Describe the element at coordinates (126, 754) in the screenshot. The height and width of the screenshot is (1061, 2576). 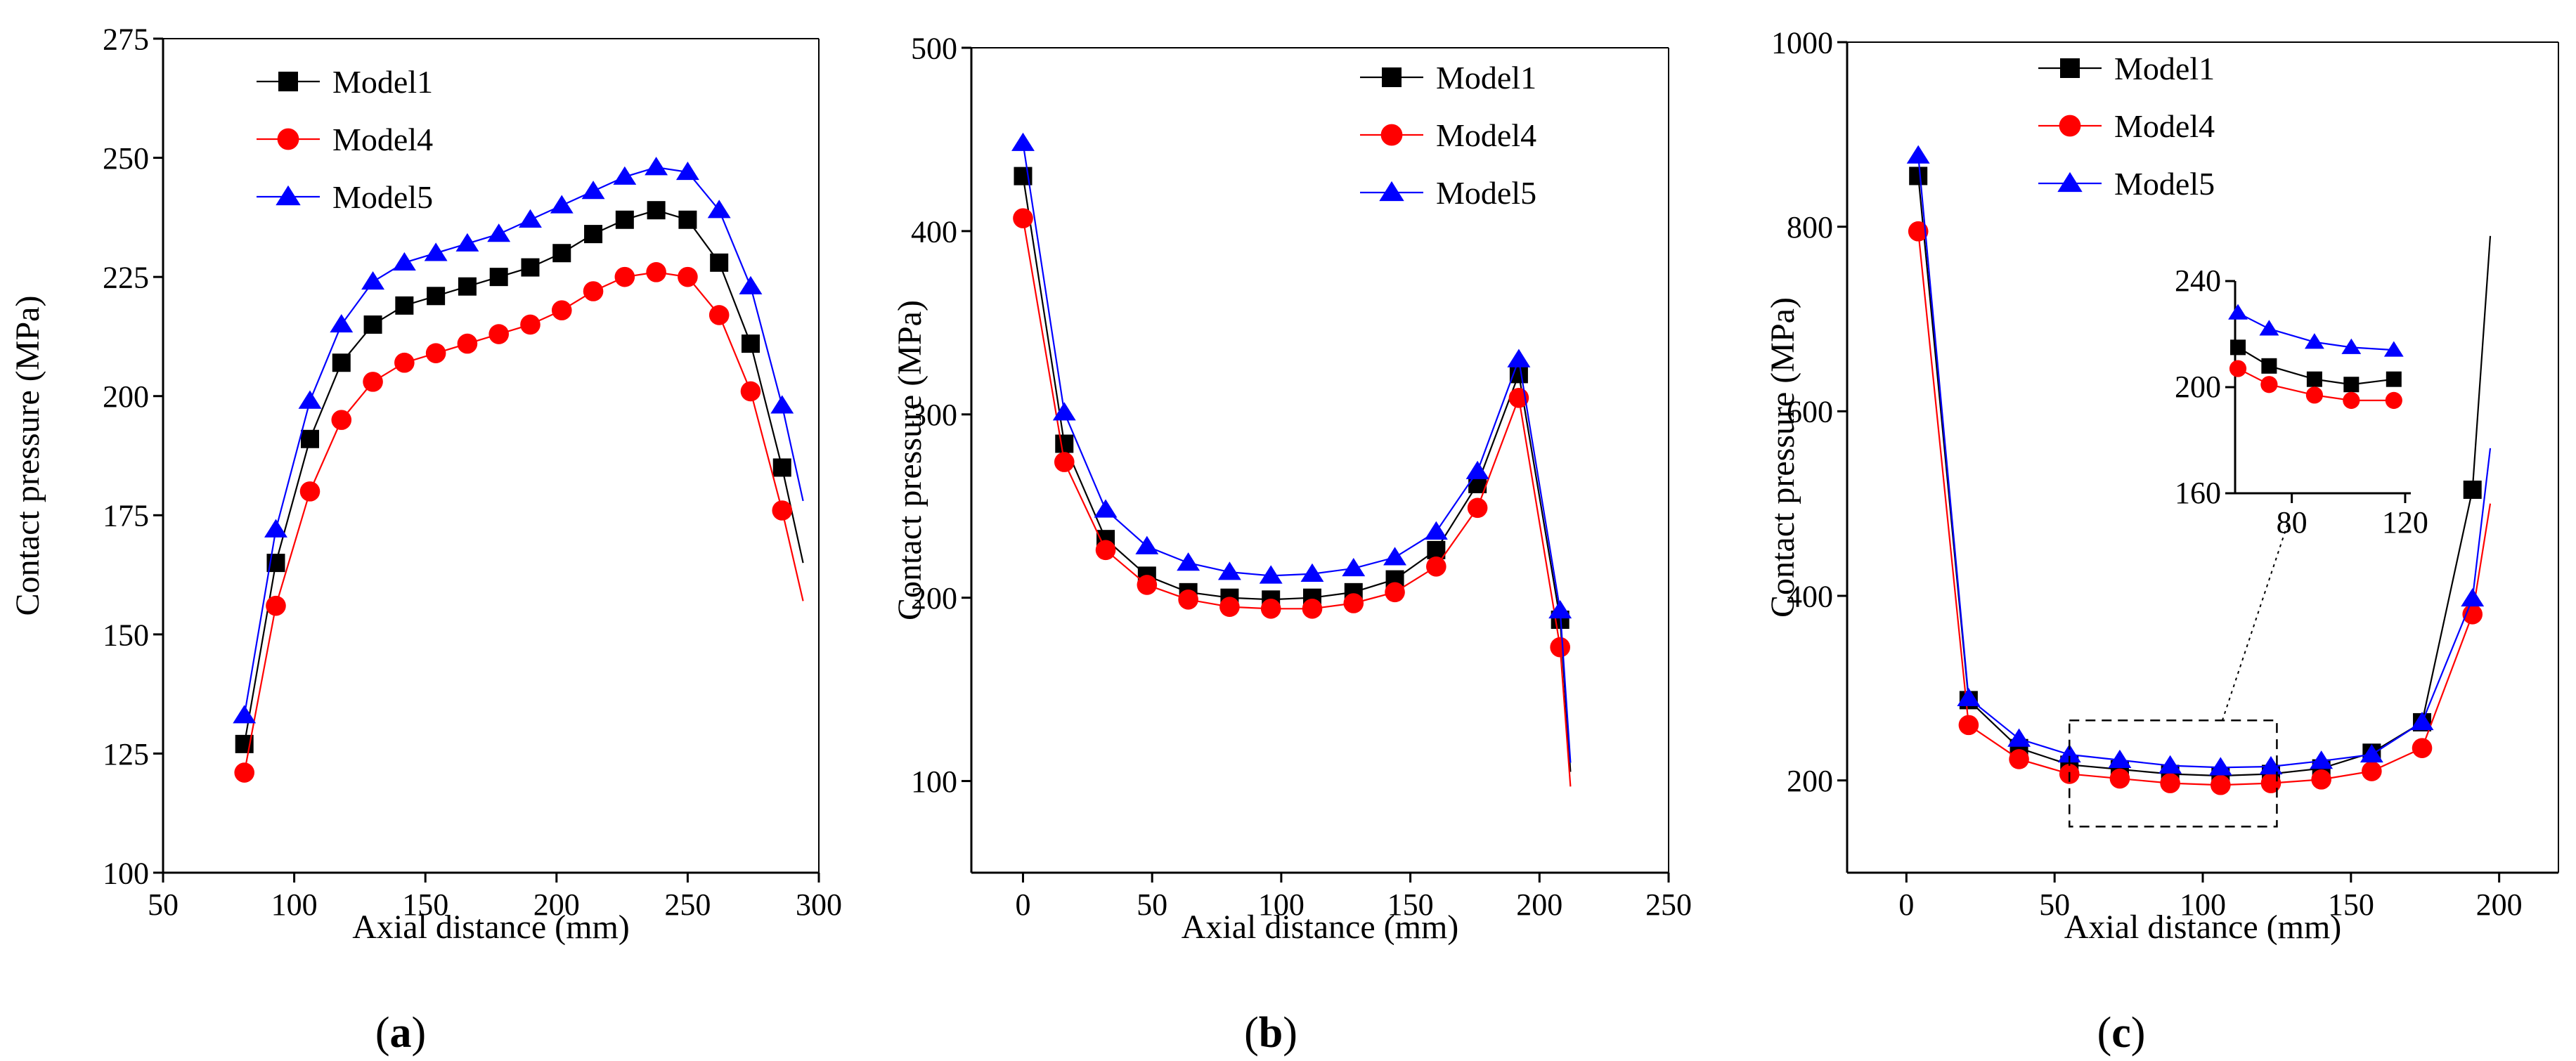
I see `y-tick-label: 125` at that location.